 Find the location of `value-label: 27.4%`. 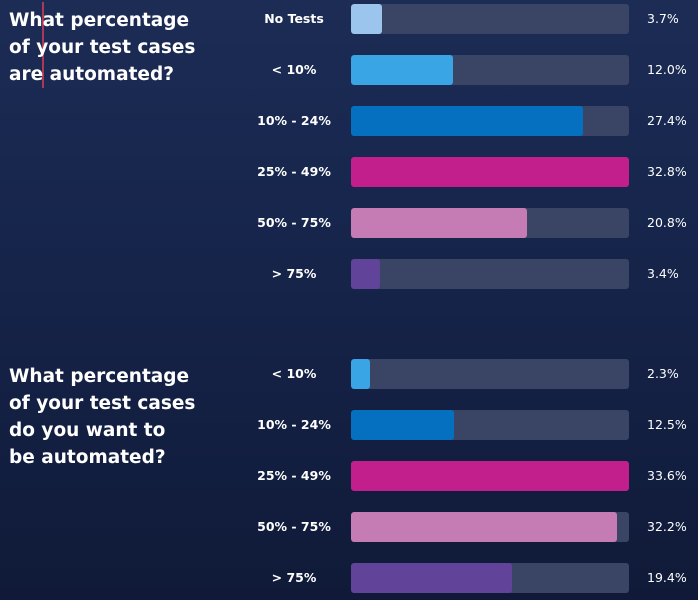

value-label: 27.4% is located at coordinates (667, 120).